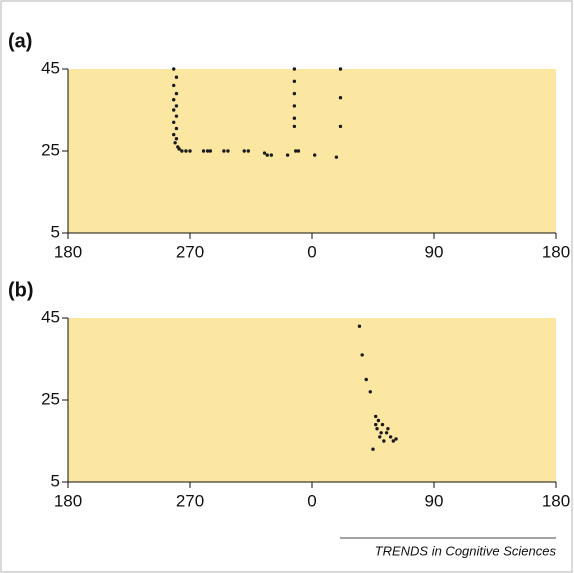 This screenshot has width=574, height=573. What do you see at coordinates (21, 290) in the screenshot?
I see `panel-title: (b)` at bounding box center [21, 290].